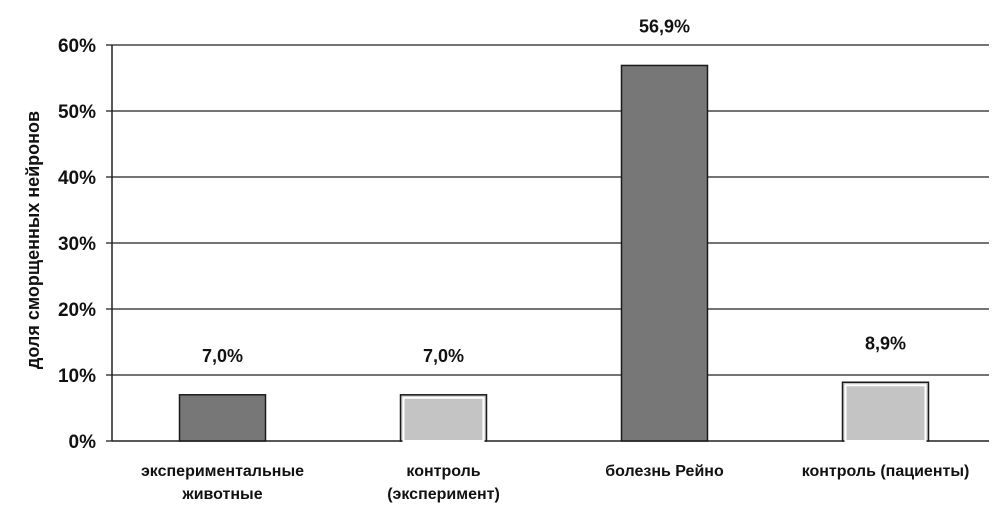 This screenshot has width=993, height=519. I want to click on data-label: 8,9%, so click(885, 343).